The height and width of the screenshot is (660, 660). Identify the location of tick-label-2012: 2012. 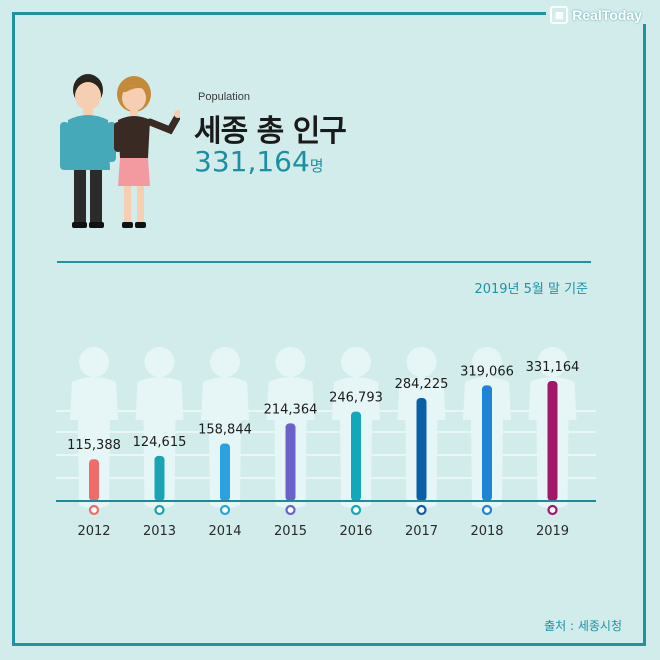
(93, 531).